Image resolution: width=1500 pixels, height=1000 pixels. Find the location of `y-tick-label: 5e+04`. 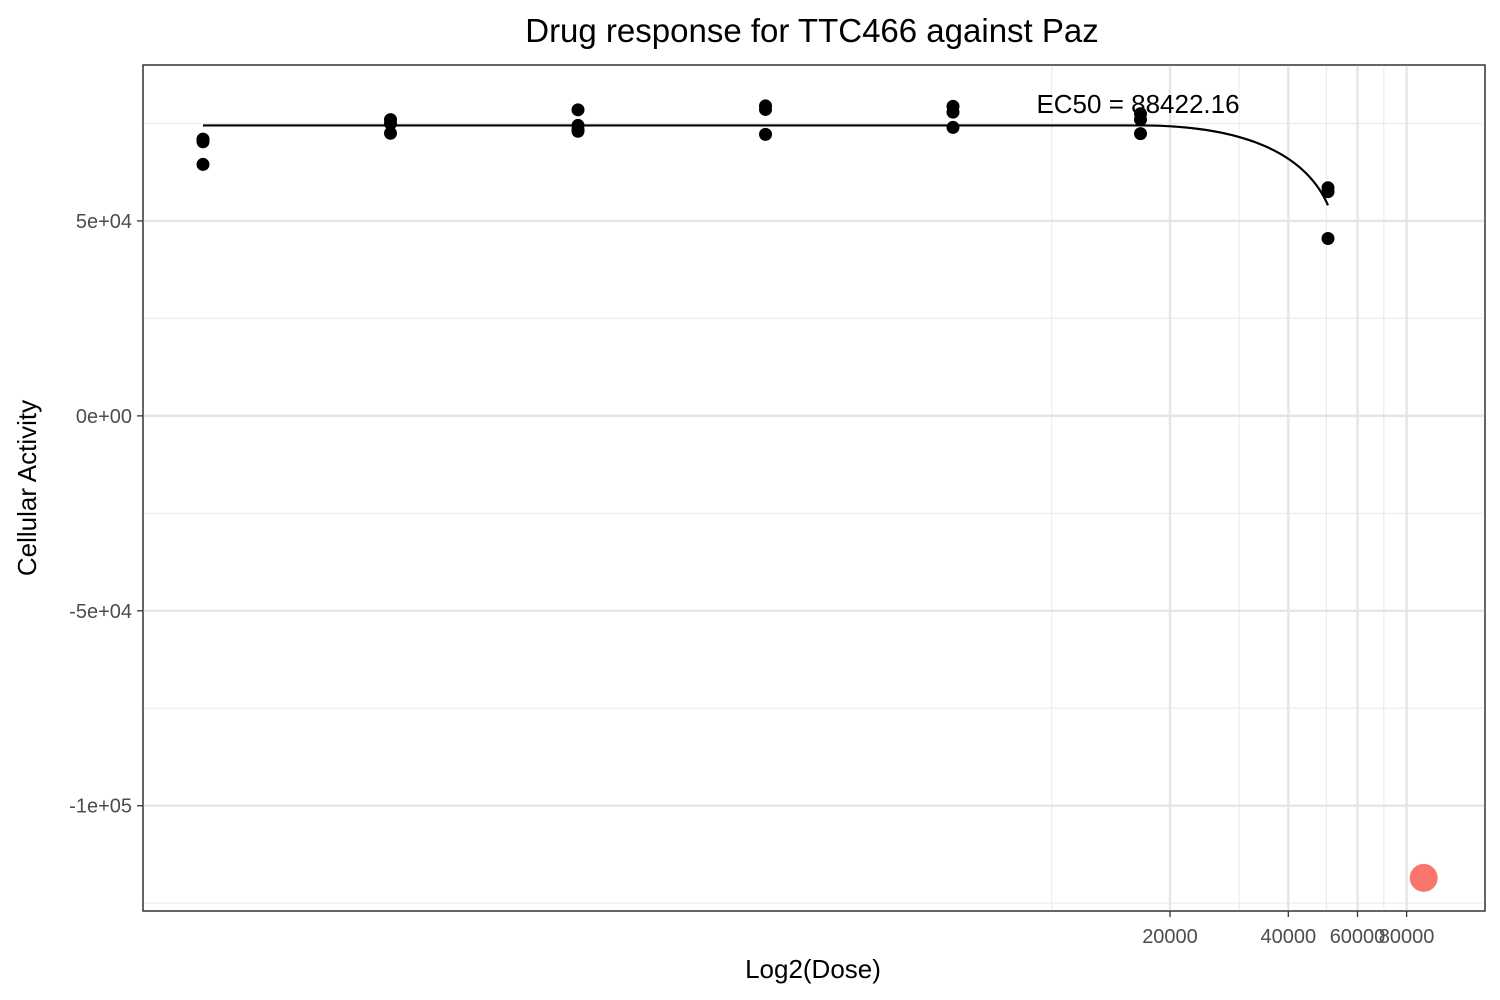

y-tick-label: 5e+04 is located at coordinates (104, 222).